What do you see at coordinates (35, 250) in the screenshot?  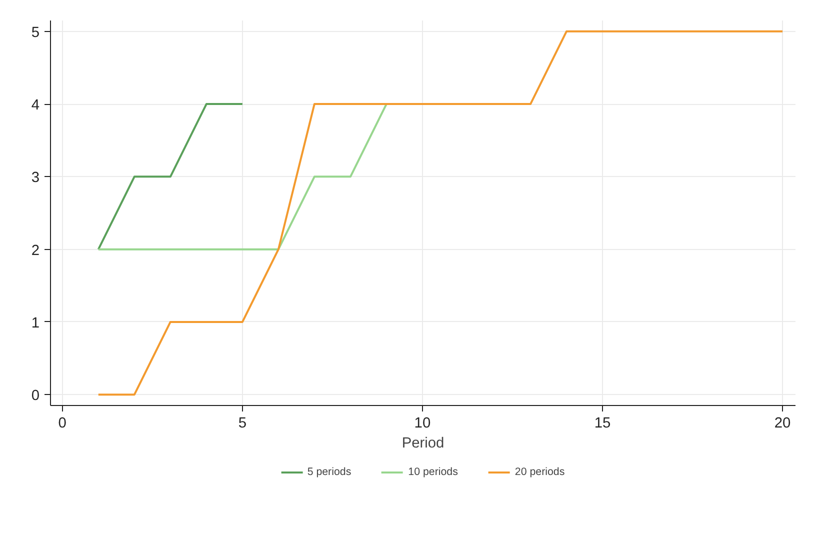 I see `y-tick-label: 2` at bounding box center [35, 250].